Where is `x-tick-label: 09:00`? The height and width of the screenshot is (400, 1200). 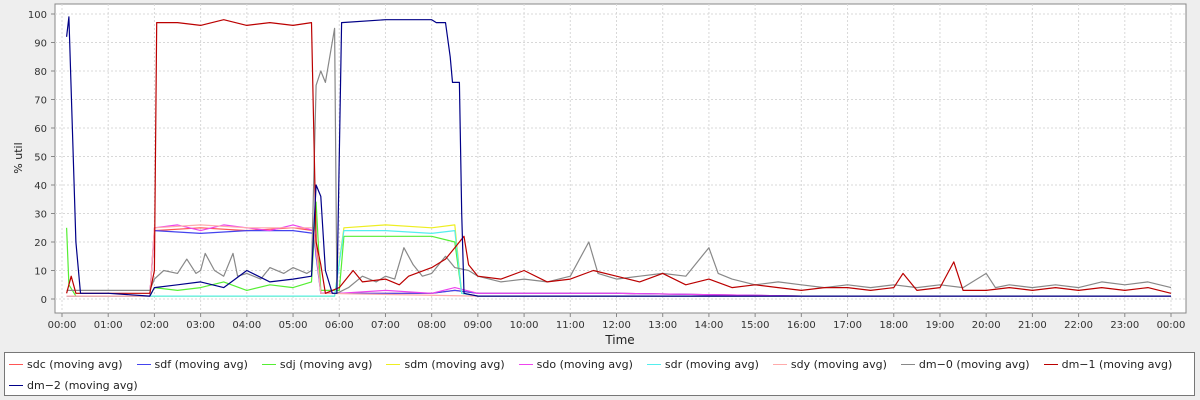
x-tick-label: 09:00 is located at coordinates (477, 325).